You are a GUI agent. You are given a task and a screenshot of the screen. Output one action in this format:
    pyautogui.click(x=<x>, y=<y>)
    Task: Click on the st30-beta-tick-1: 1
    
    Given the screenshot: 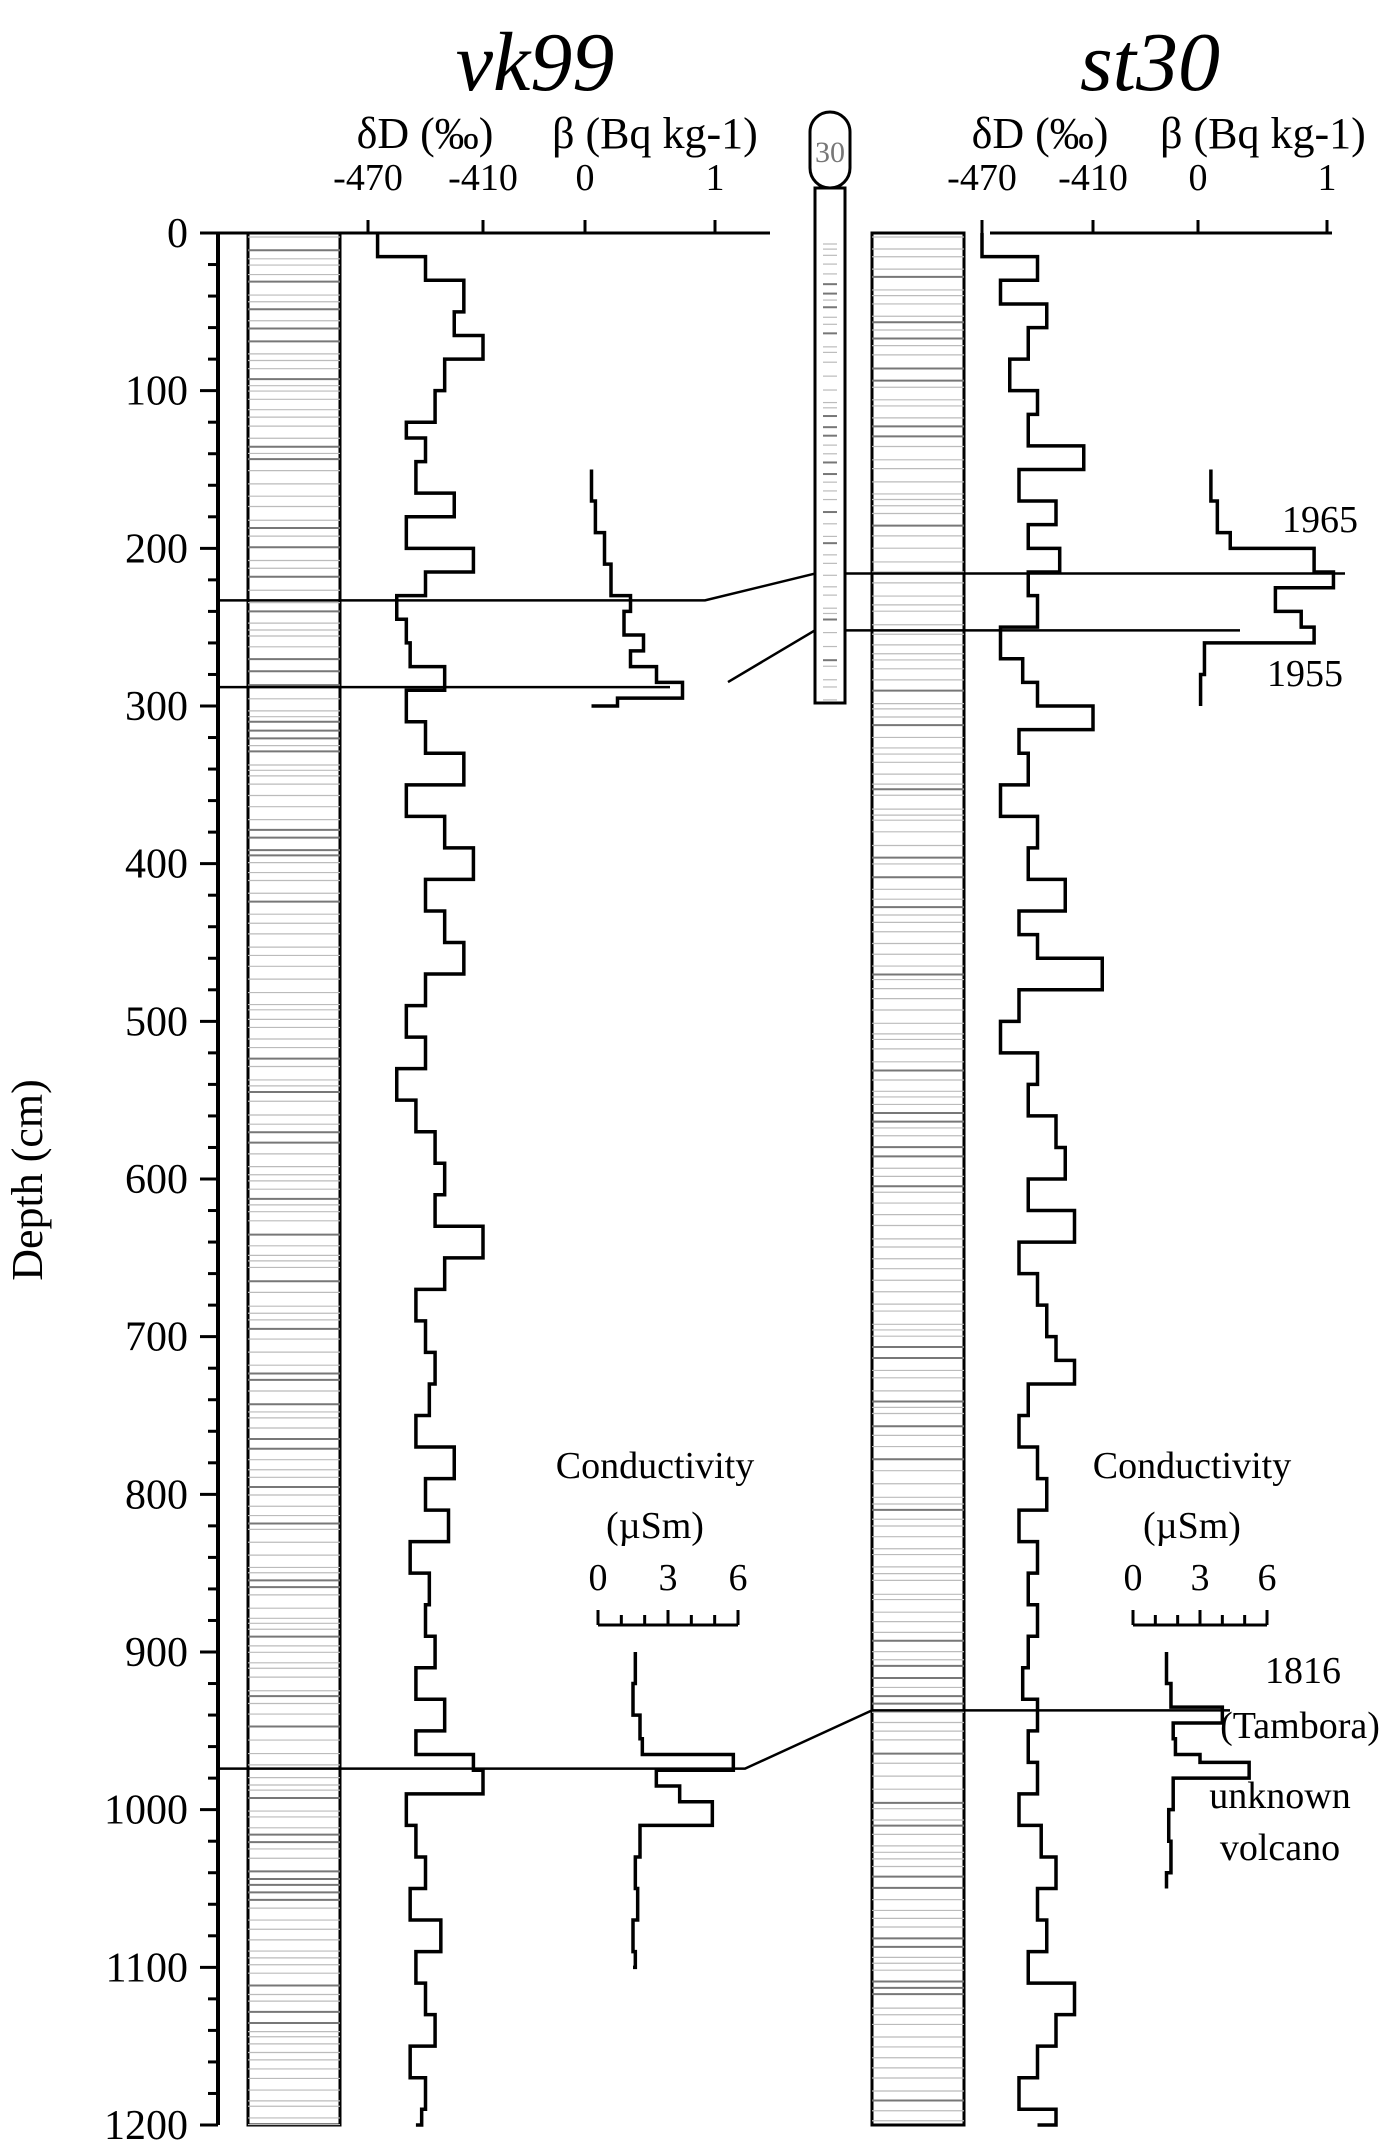 What is the action you would take?
    pyautogui.click(x=1327, y=178)
    